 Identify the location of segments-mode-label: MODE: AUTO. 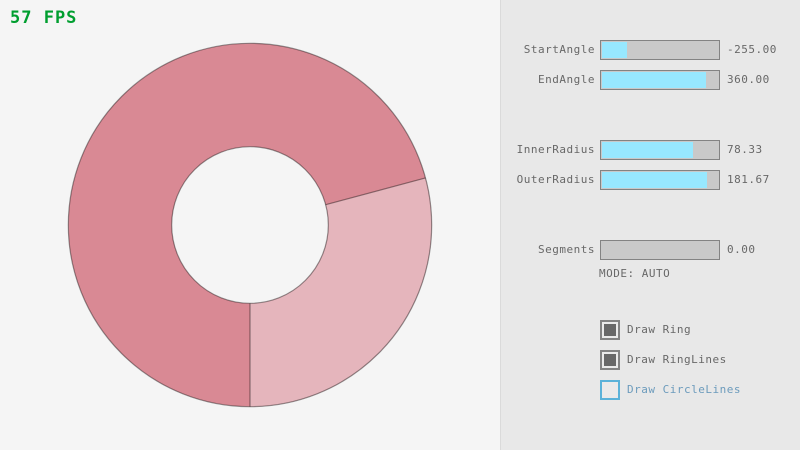
(635, 273).